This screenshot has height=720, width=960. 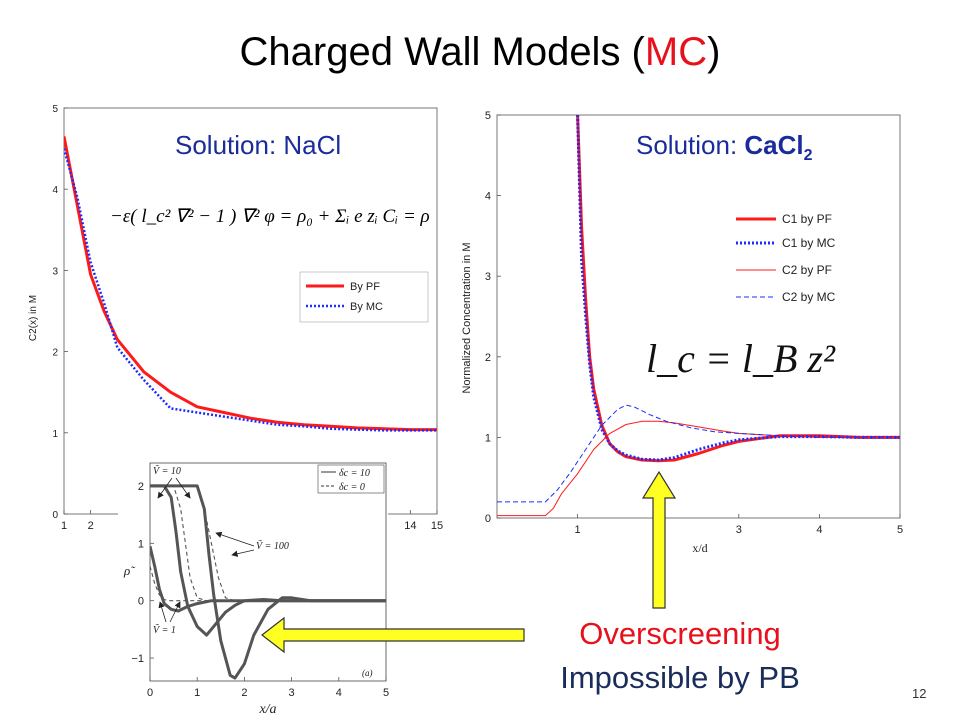 What do you see at coordinates (164, 630) in the screenshot?
I see `inset-annotation-v1: Ṽ = 1` at bounding box center [164, 630].